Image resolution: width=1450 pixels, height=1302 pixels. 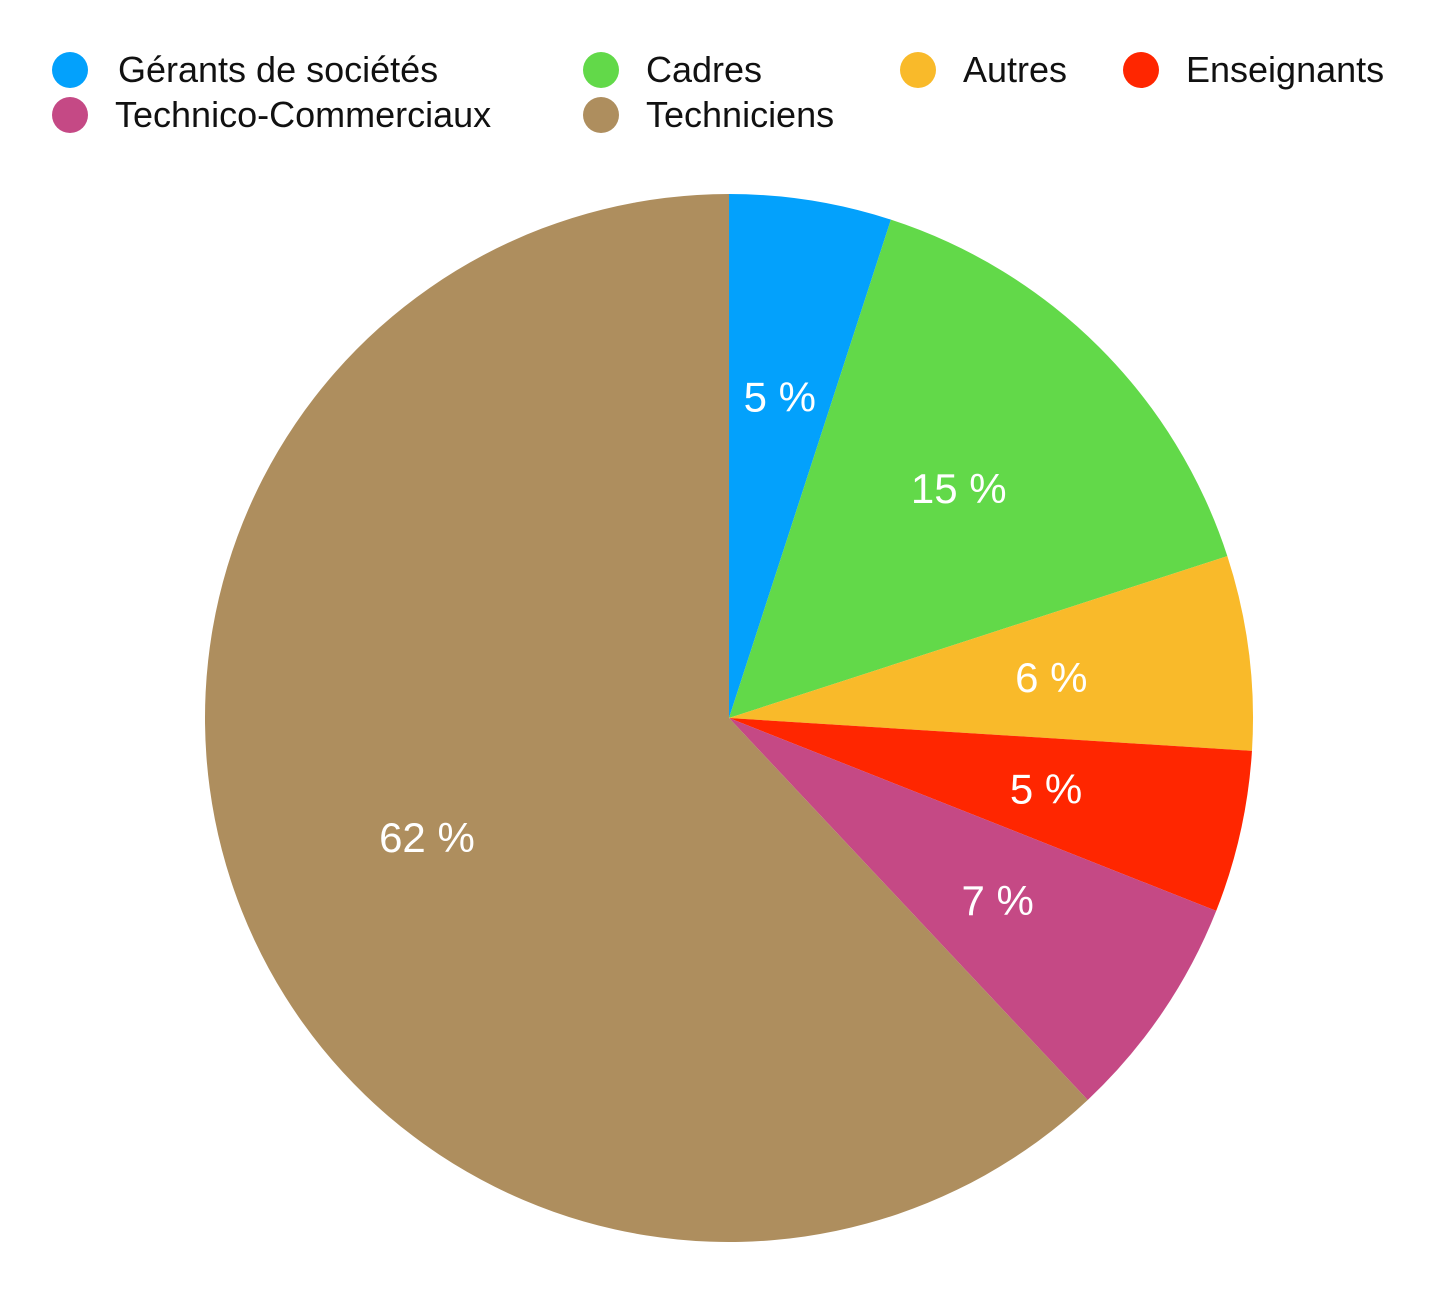 What do you see at coordinates (918, 70) in the screenshot?
I see `legend-swatch-autres` at bounding box center [918, 70].